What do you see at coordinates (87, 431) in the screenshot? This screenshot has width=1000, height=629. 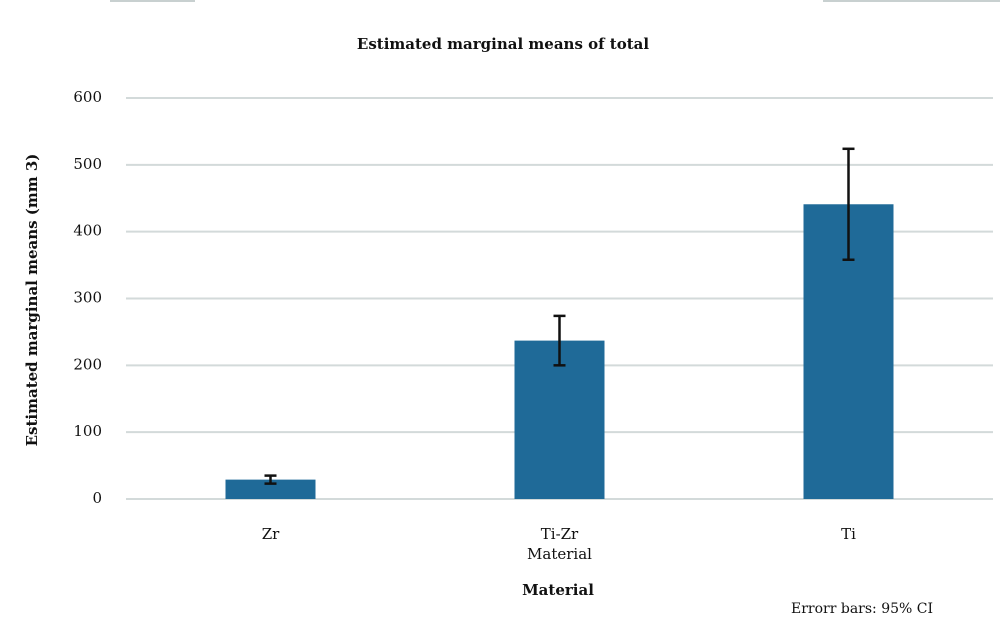 I see `y-tick-label: 100` at bounding box center [87, 431].